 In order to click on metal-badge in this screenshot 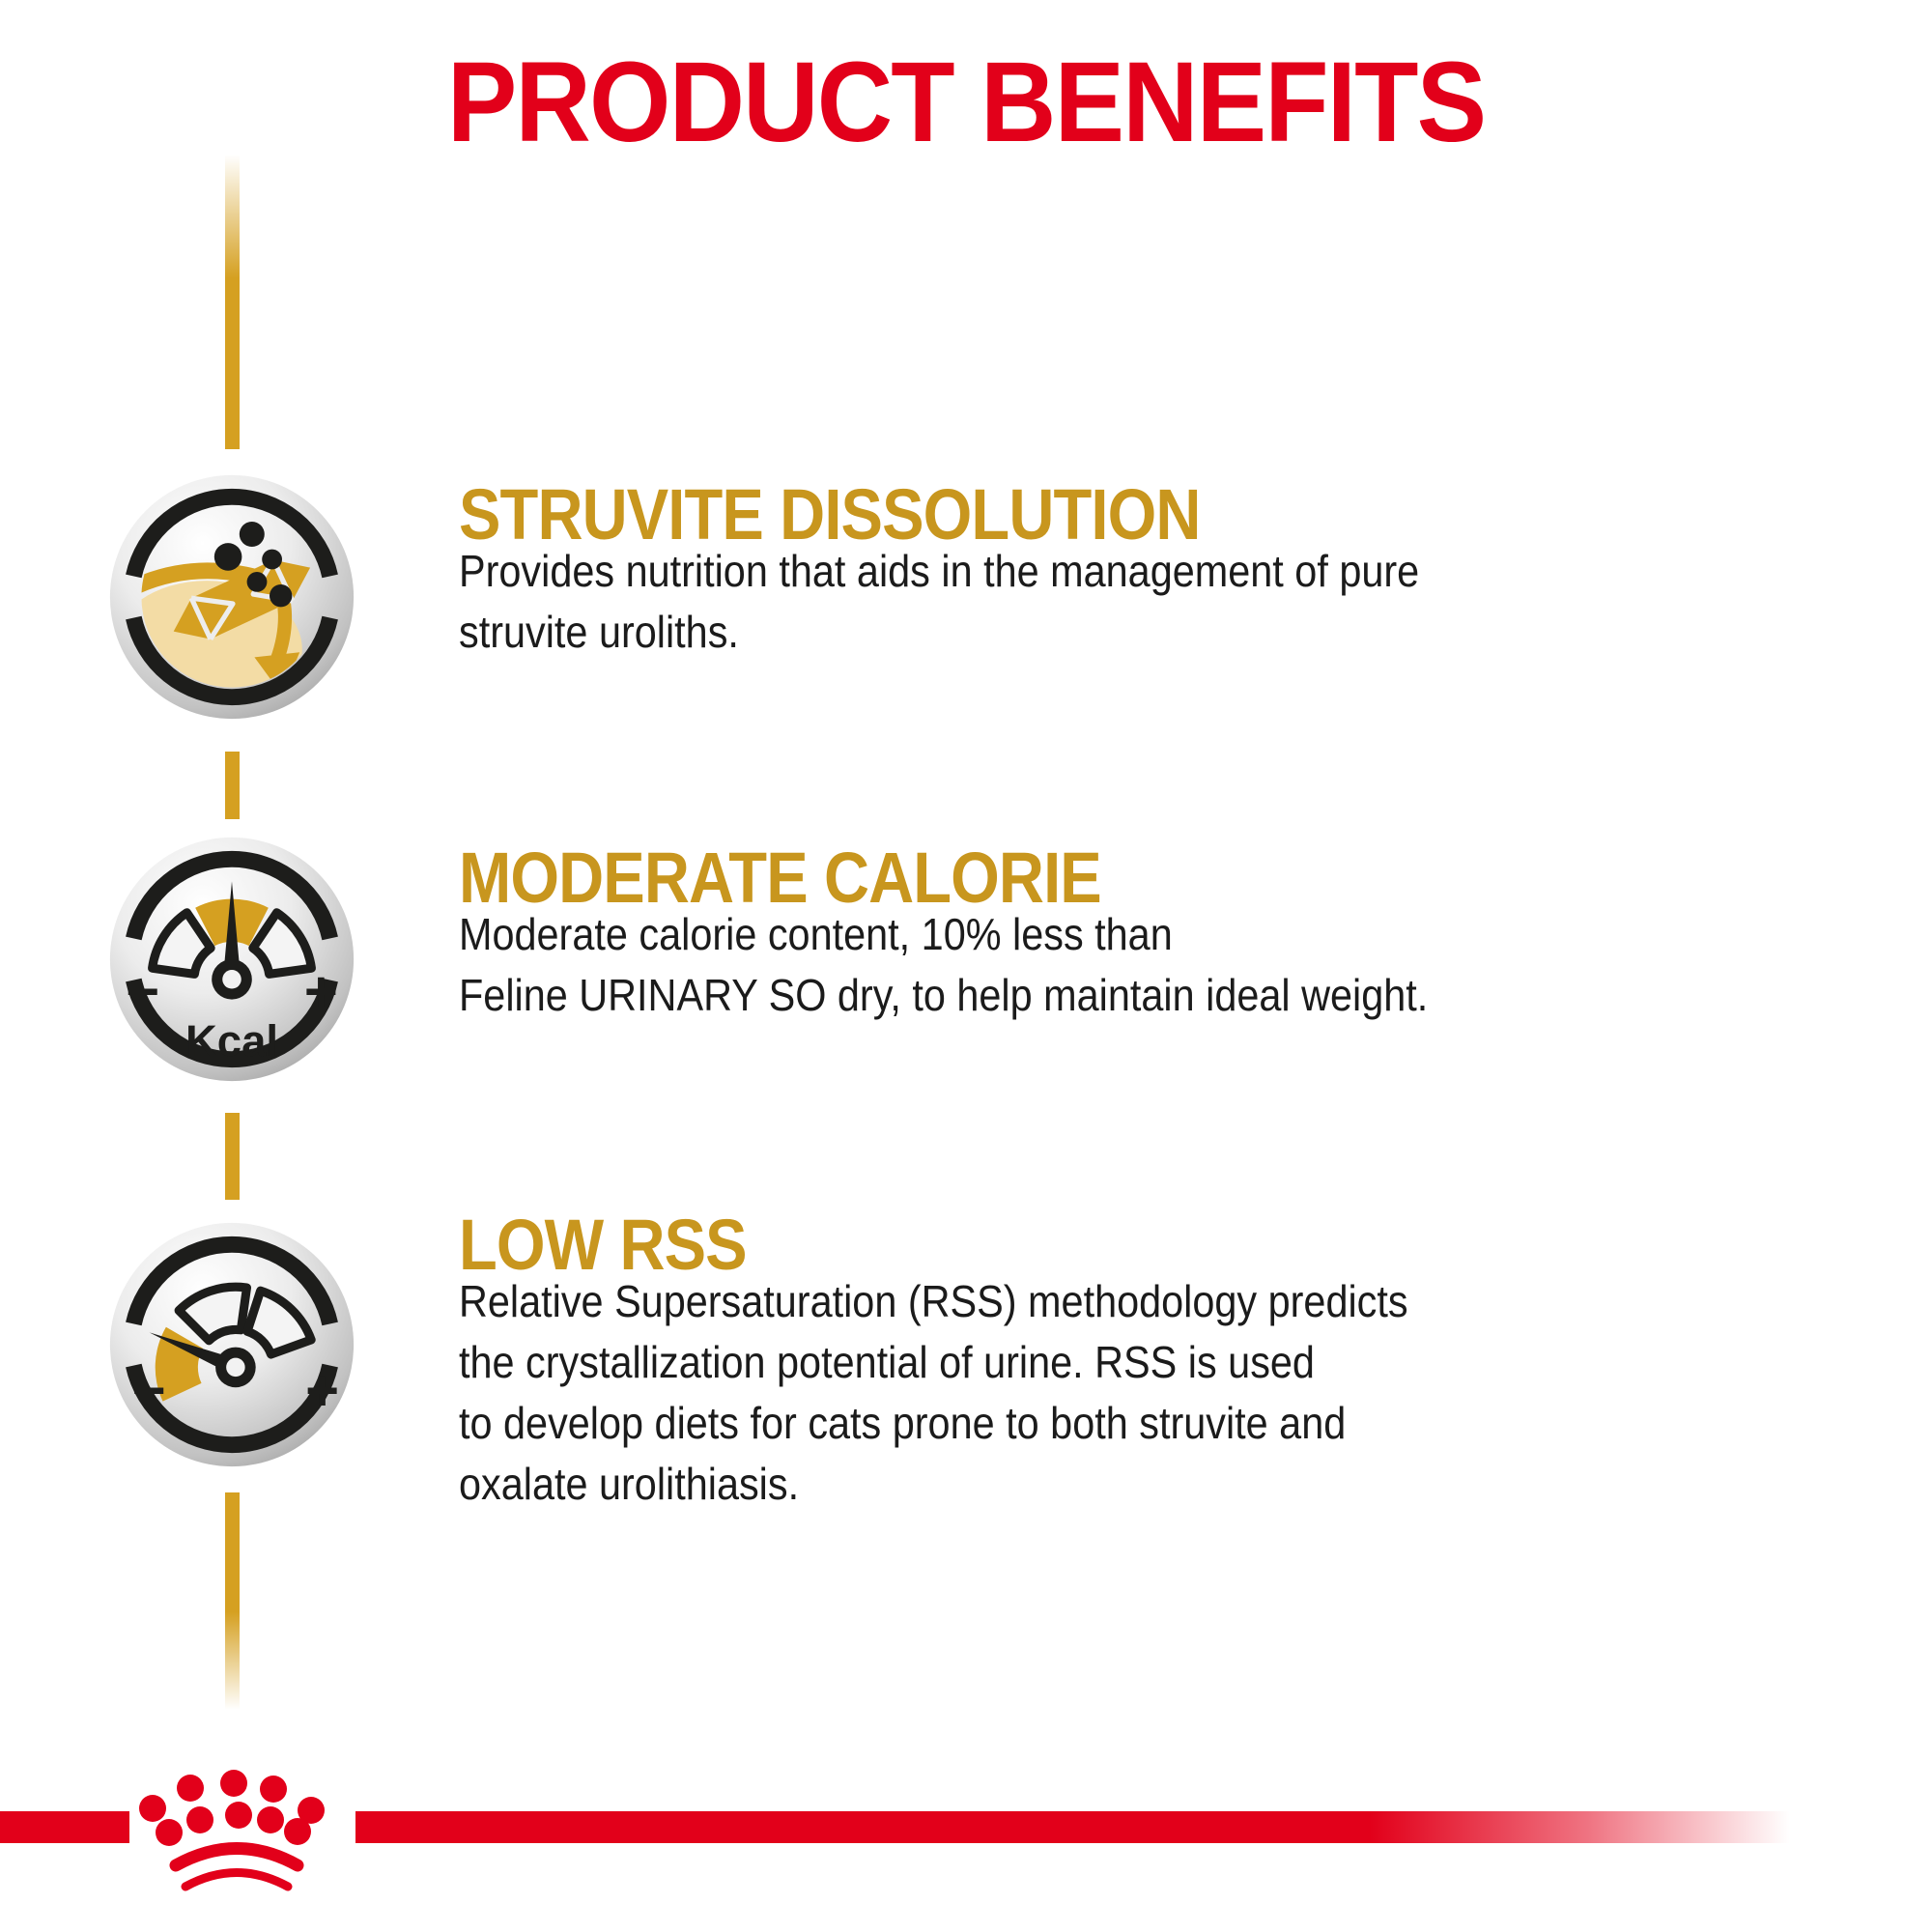, I will do `click(232, 1344)`.